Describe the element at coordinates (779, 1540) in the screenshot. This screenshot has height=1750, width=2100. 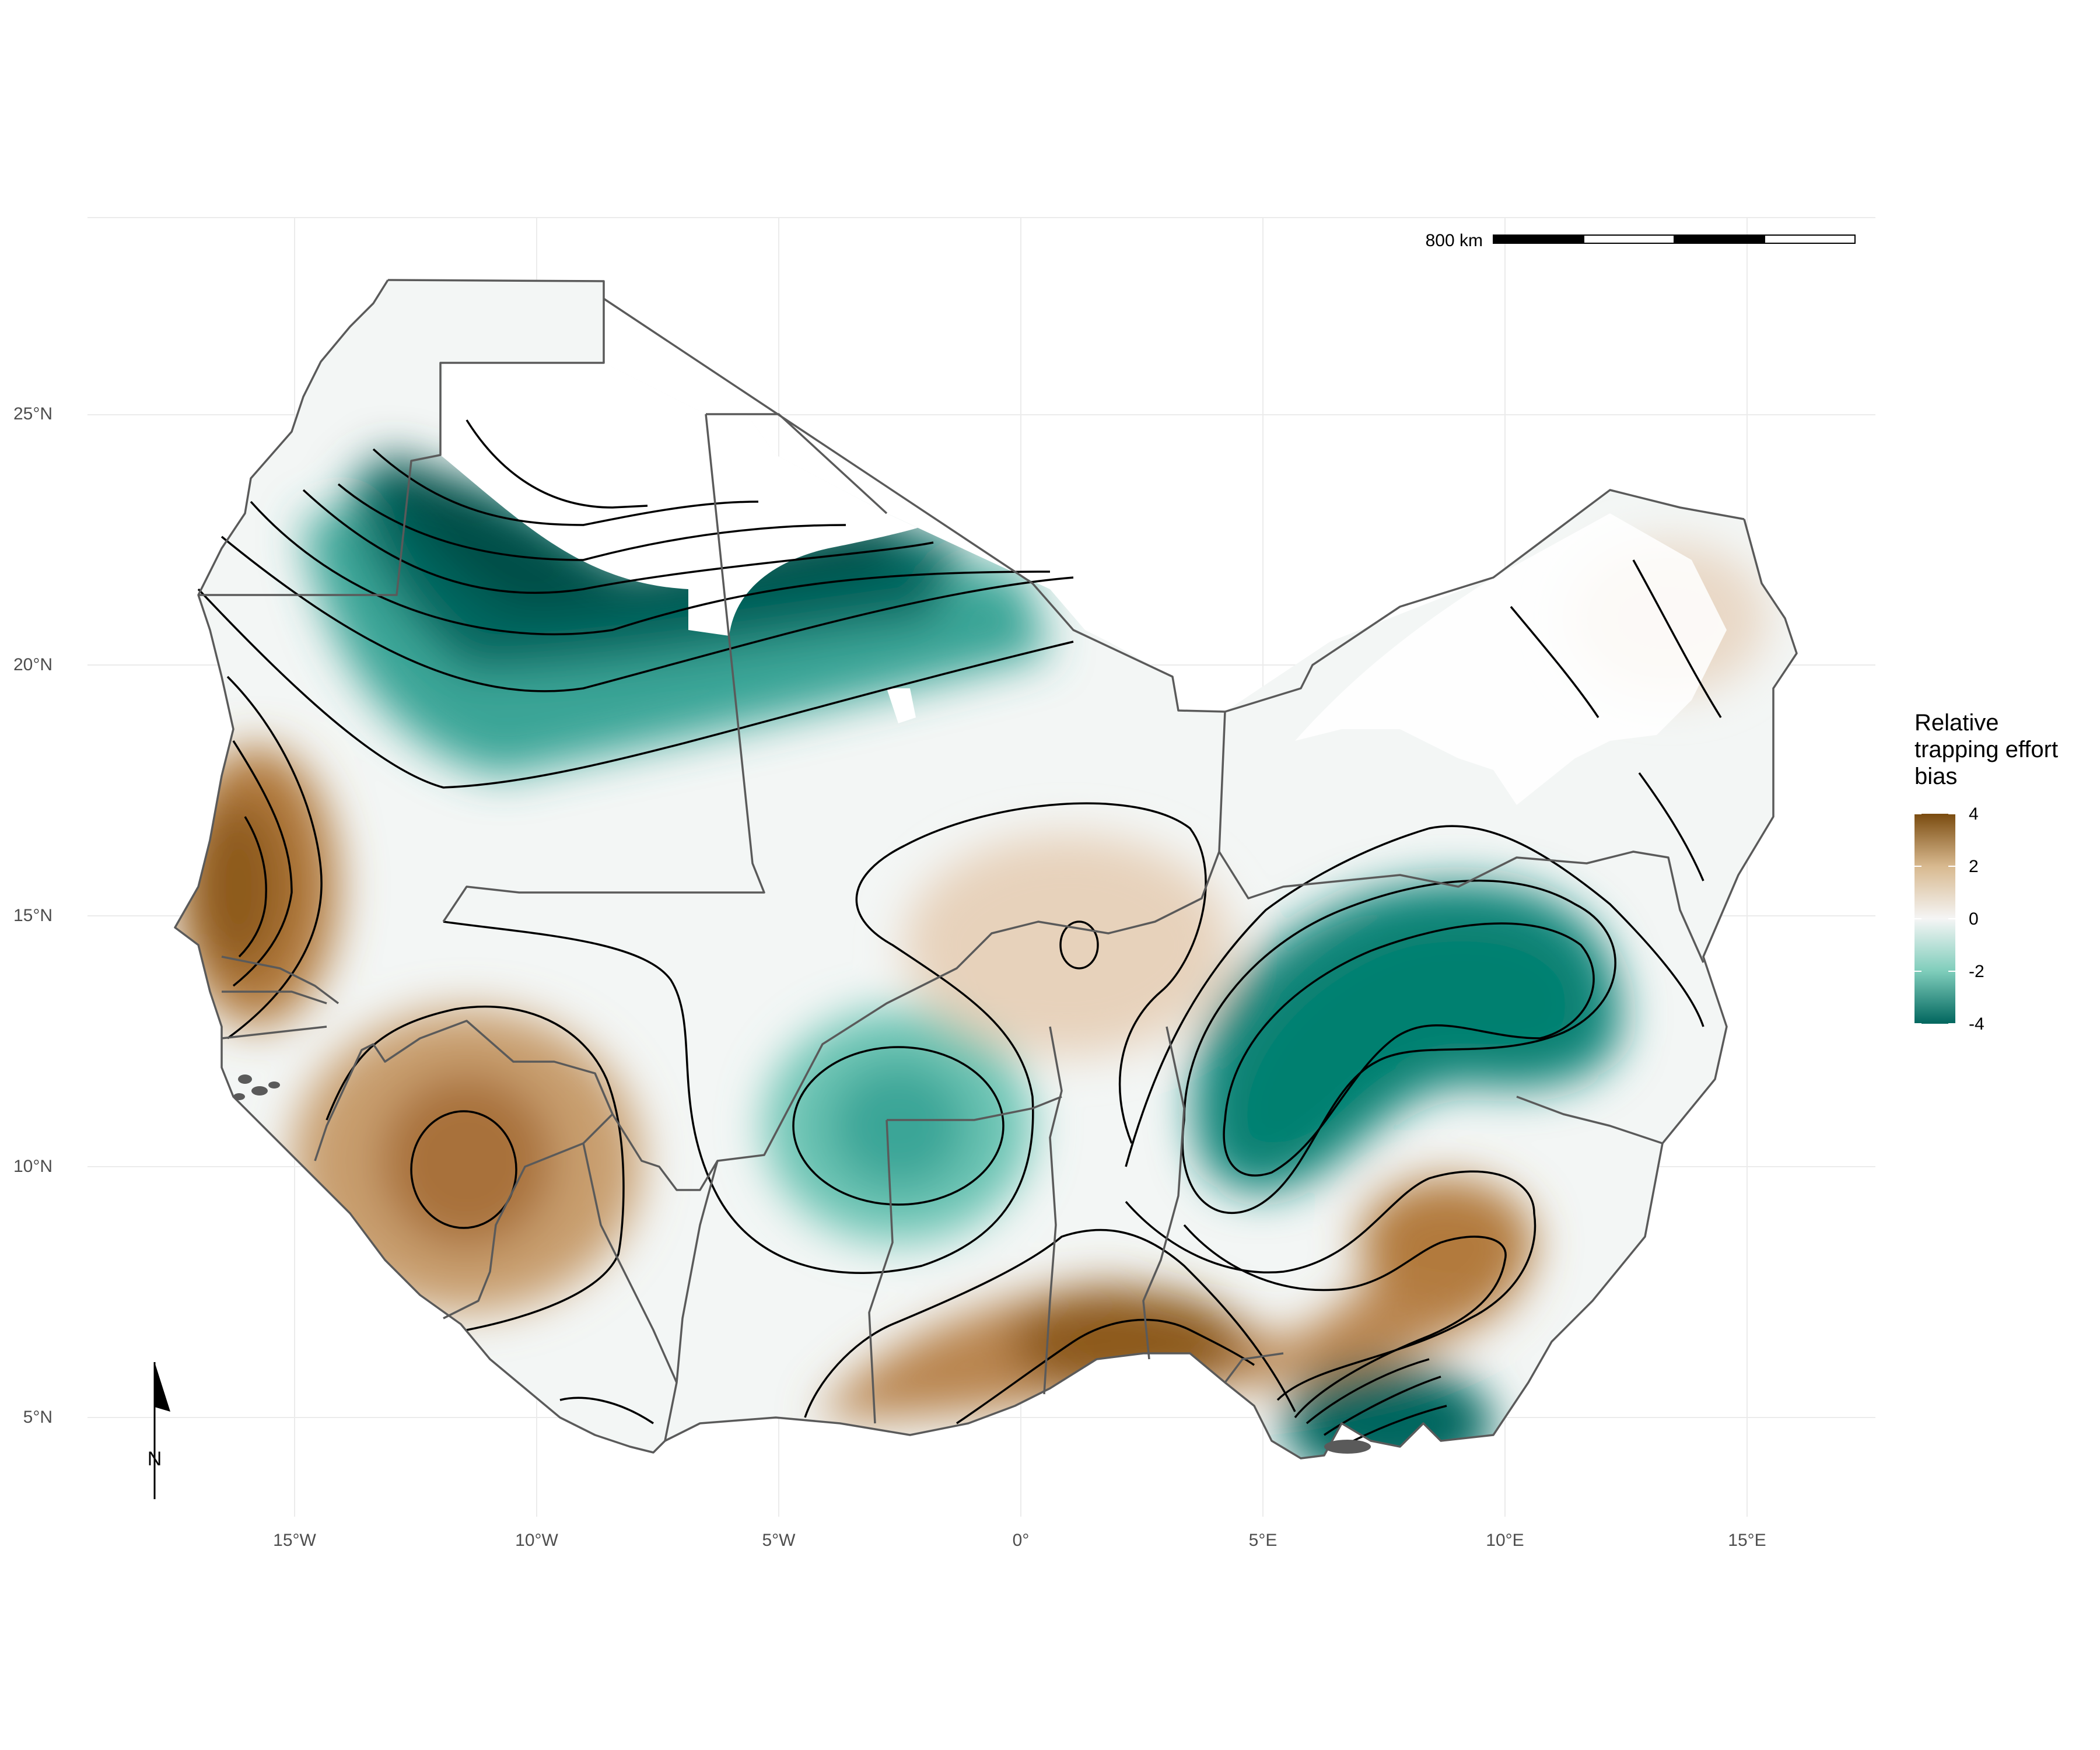
I see `x-label-5w: 5°W` at that location.